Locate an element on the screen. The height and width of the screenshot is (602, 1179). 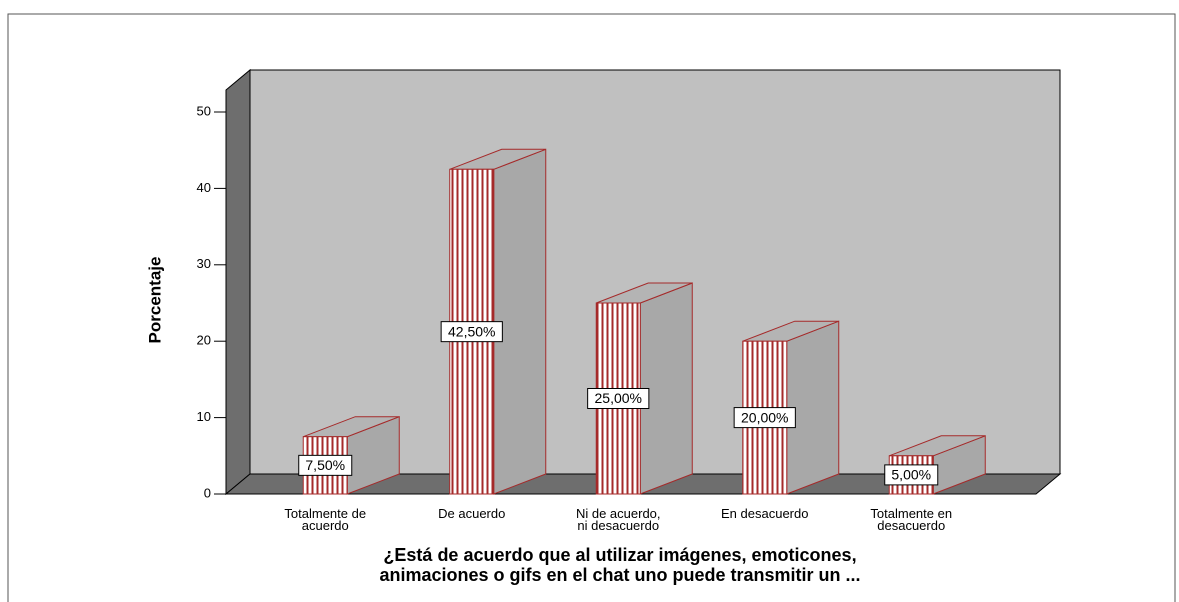
y-tick-label: 50 is located at coordinates (204, 110).